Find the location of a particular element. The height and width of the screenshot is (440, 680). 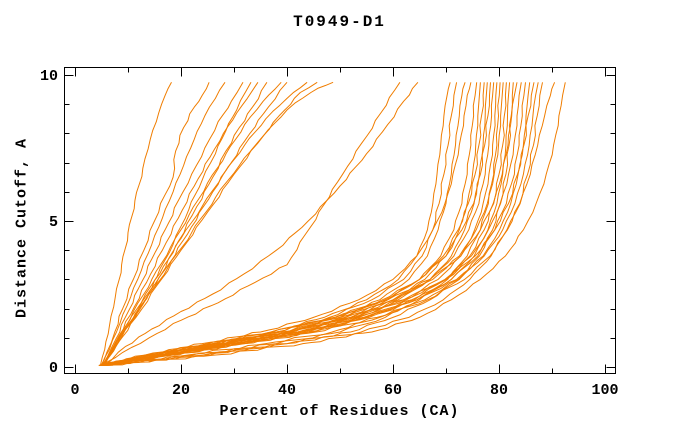

x-tick-label: 20 is located at coordinates (181, 390).